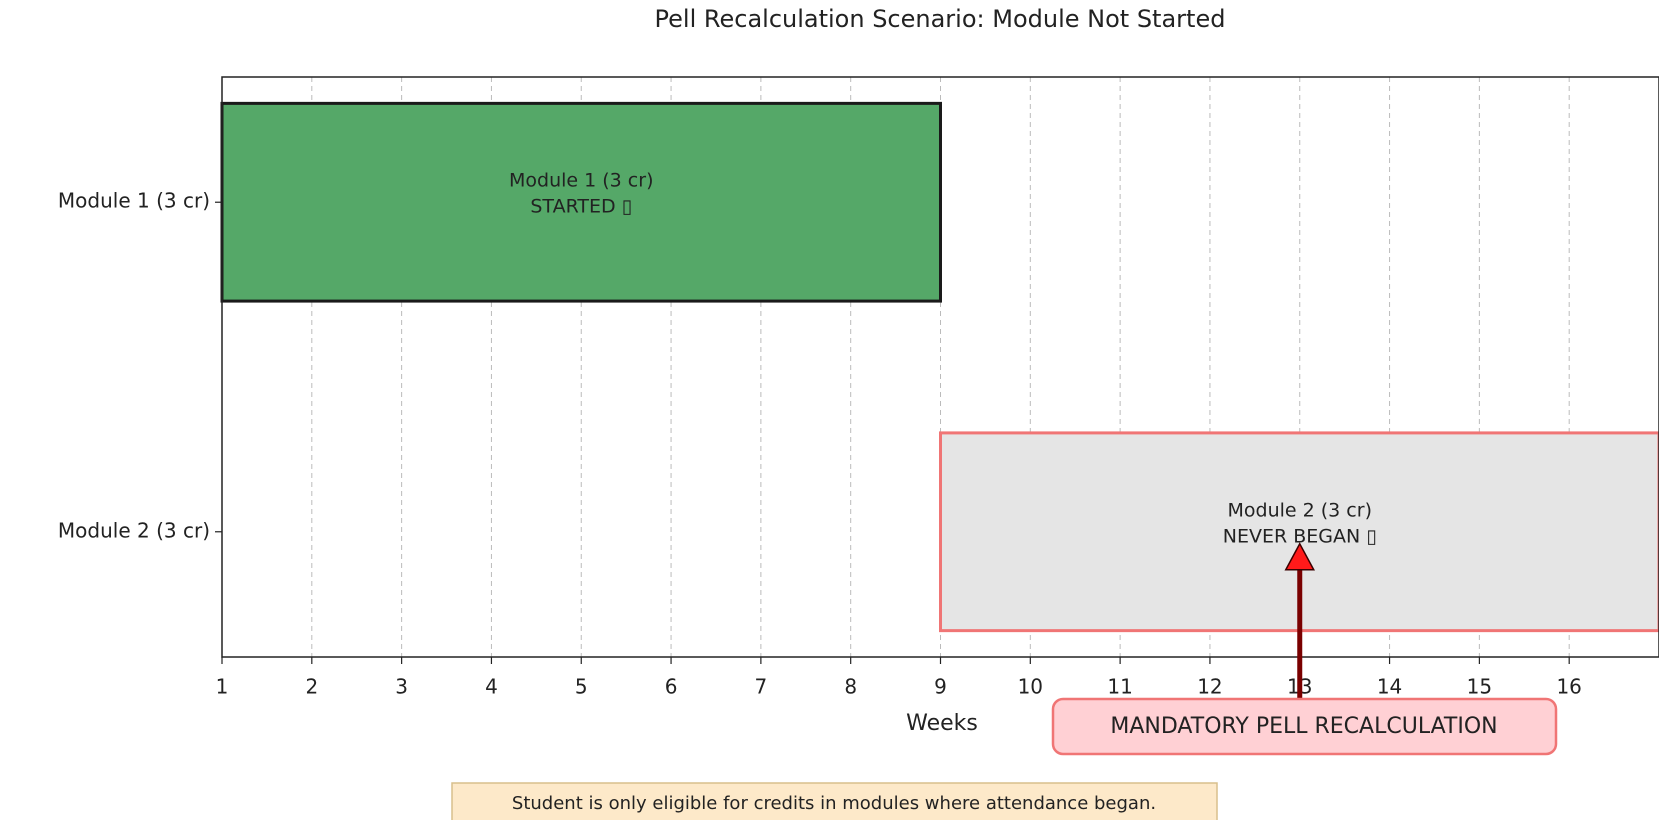  Describe the element at coordinates (761, 687) in the screenshot. I see `x-tick-label: 7` at that location.